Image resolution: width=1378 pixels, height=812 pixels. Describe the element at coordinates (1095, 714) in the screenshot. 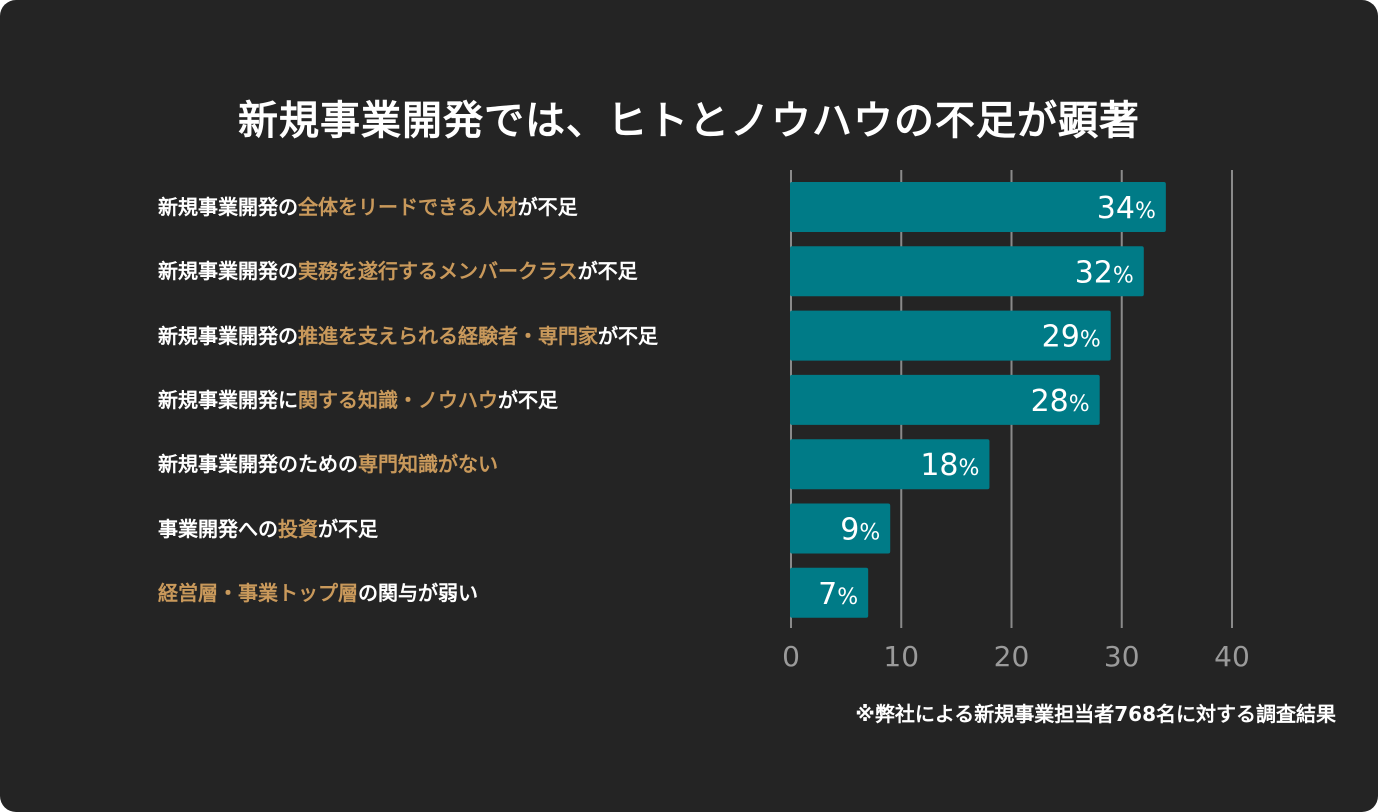

I see `footnote: ※弊社による新規事業担当者768名に対する調査結果` at that location.